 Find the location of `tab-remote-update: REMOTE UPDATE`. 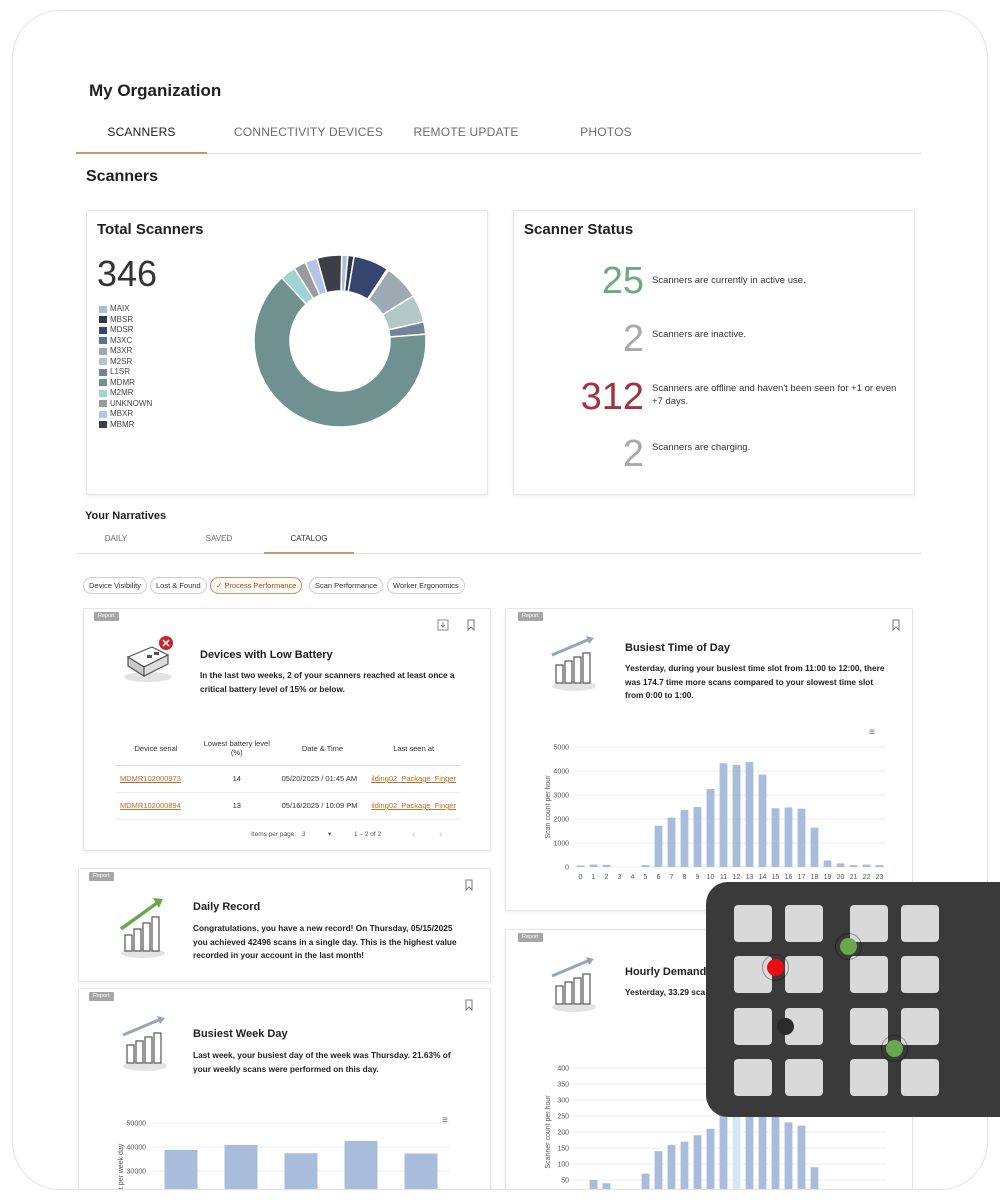

tab-remote-update: REMOTE UPDATE is located at coordinates (466, 132).